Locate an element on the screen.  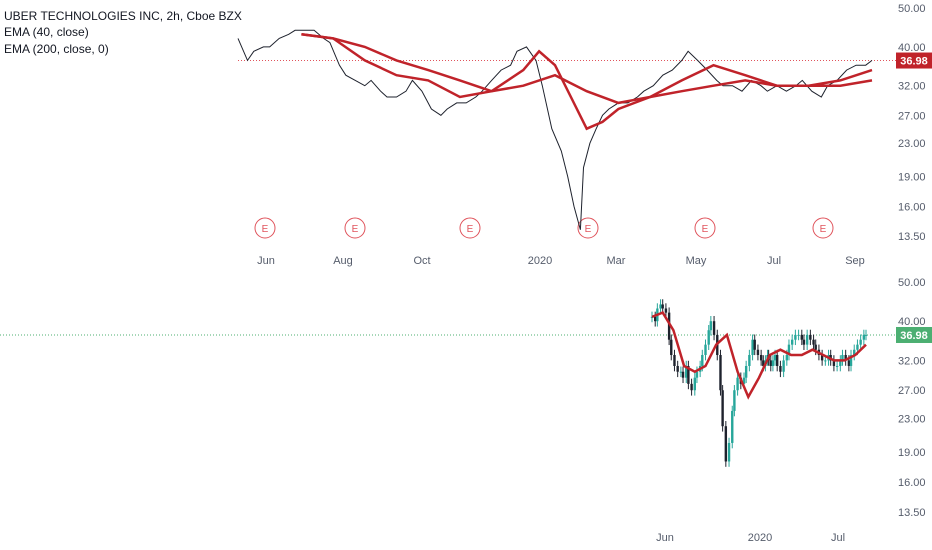
x-tick-label-upper: Sep is located at coordinates (855, 261).